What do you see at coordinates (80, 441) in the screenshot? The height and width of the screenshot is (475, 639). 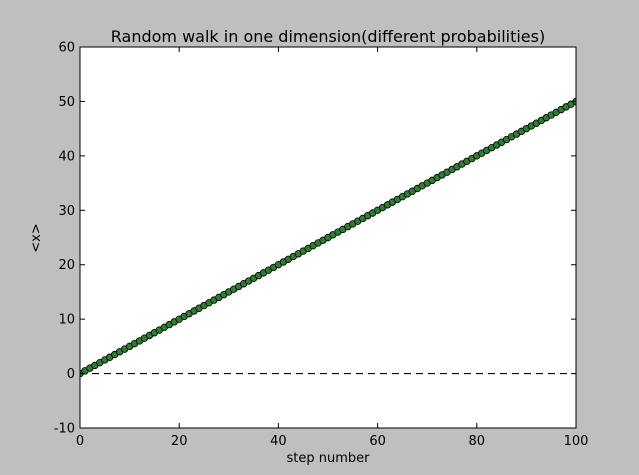 I see `x-tick-label: 0` at bounding box center [80, 441].